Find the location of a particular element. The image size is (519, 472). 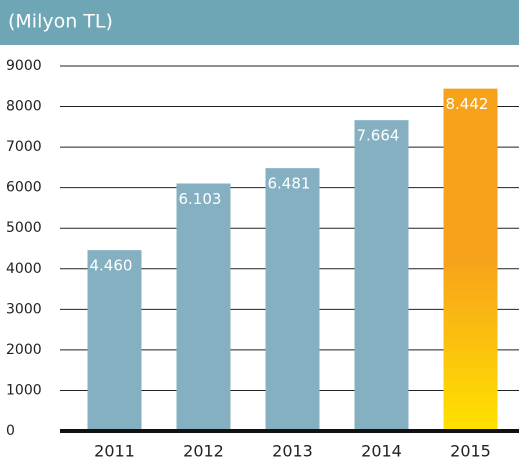

x-tick-label: 2015 is located at coordinates (470, 451).